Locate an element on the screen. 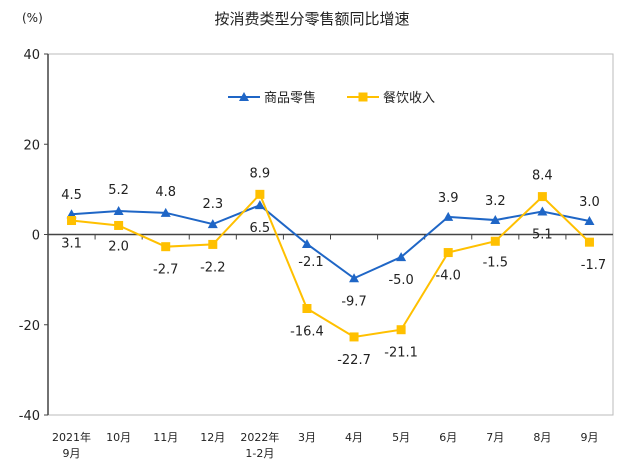  x-tick-label: 12月 is located at coordinates (212, 437).